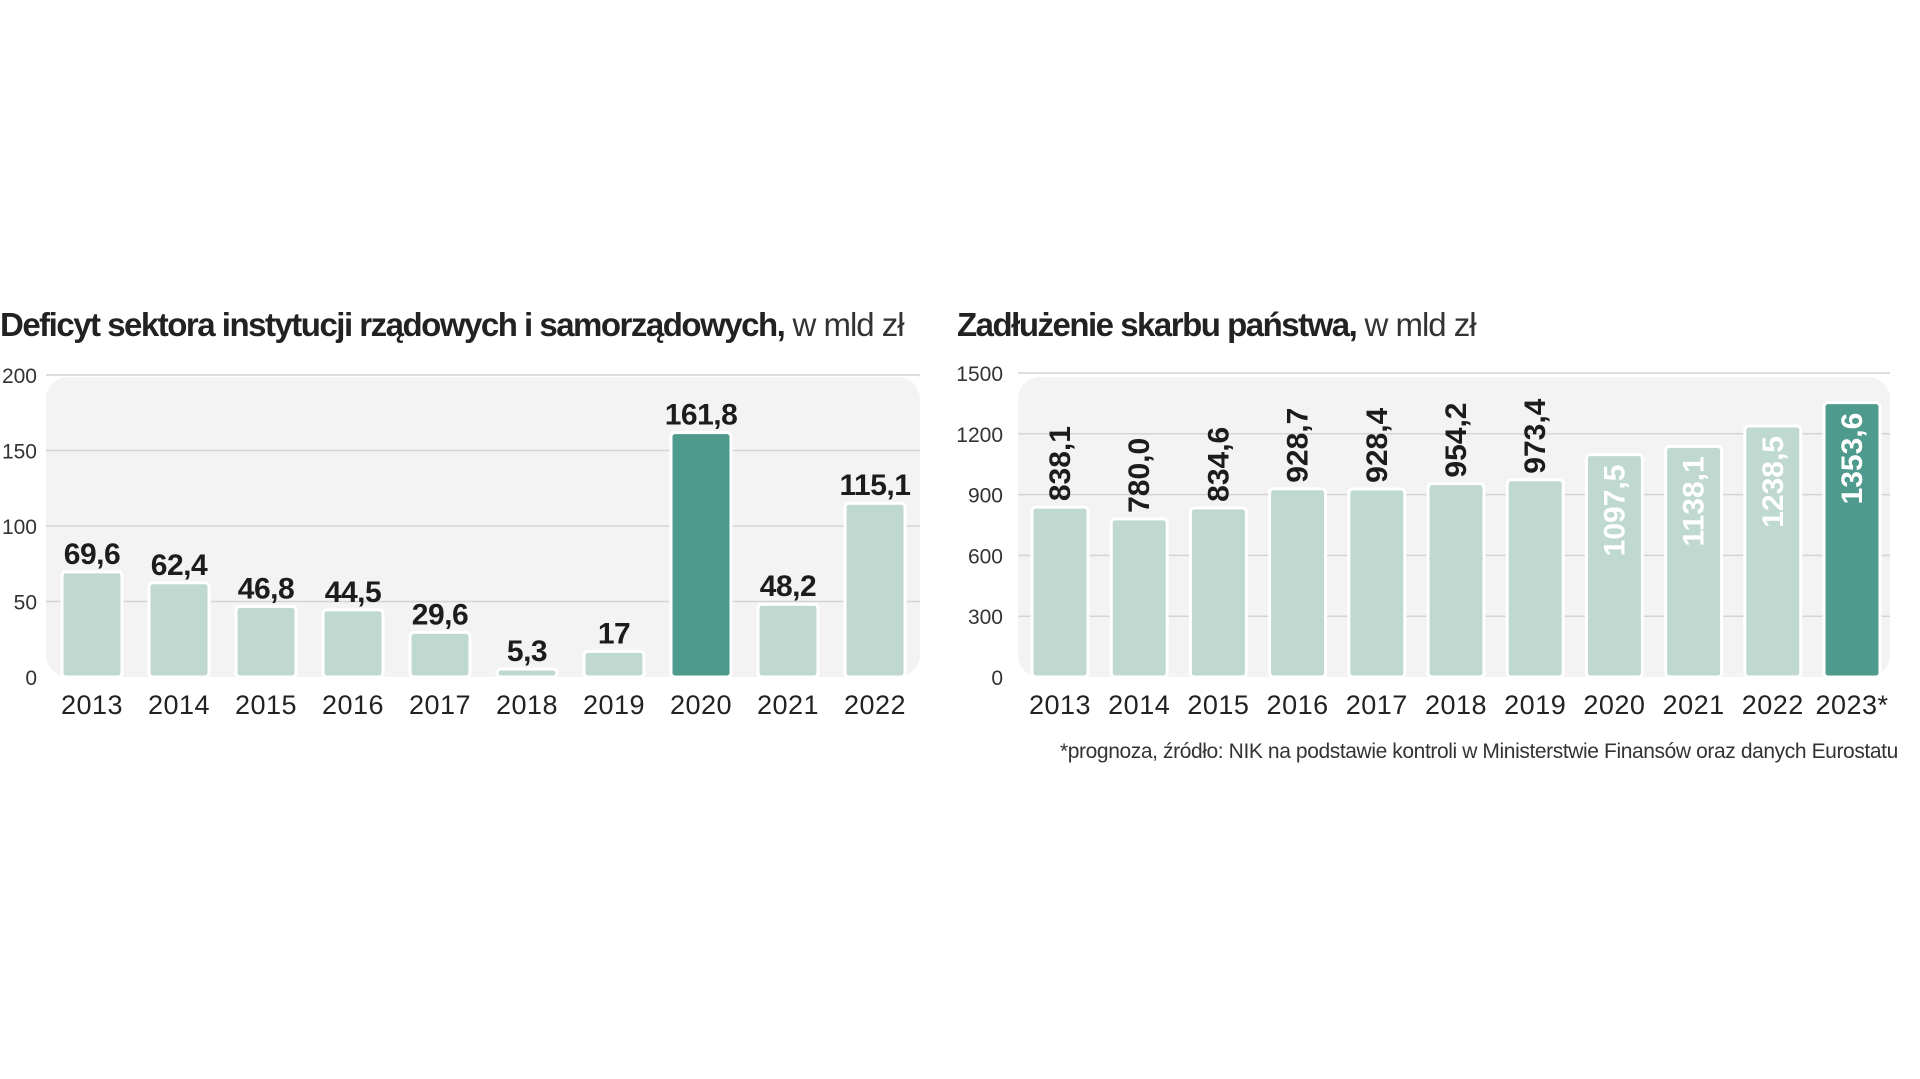 The height and width of the screenshot is (1079, 1920). I want to click on debt-x-tick-label: 2013, so click(1060, 705).